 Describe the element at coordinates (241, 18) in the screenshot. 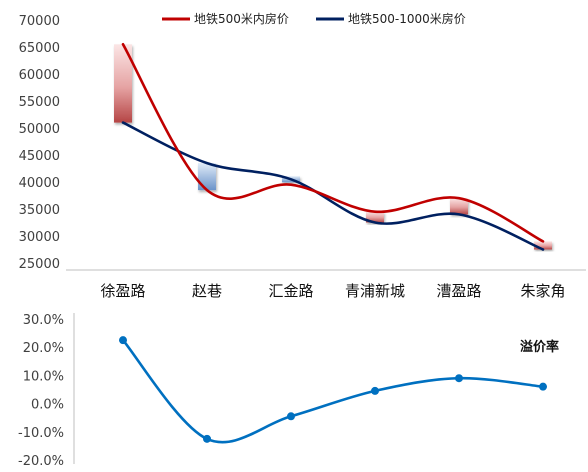

I see `legend-label-series-1: 地铁500米内房价` at that location.